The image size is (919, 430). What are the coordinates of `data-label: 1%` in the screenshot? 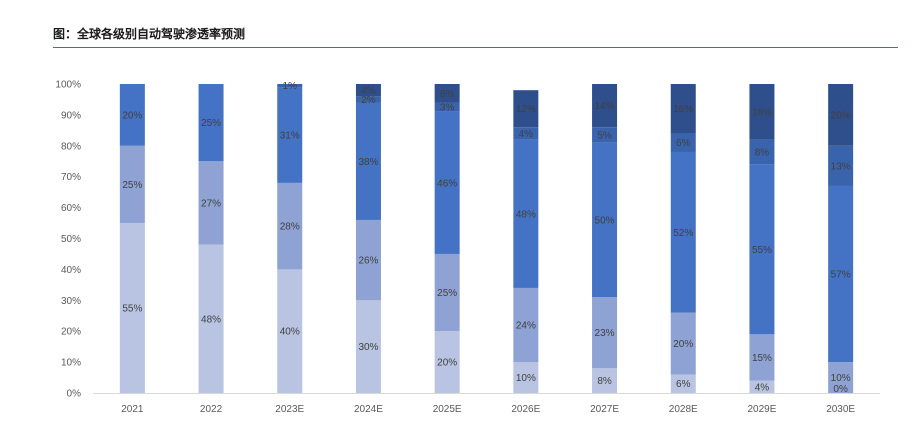 It's located at (290, 86).